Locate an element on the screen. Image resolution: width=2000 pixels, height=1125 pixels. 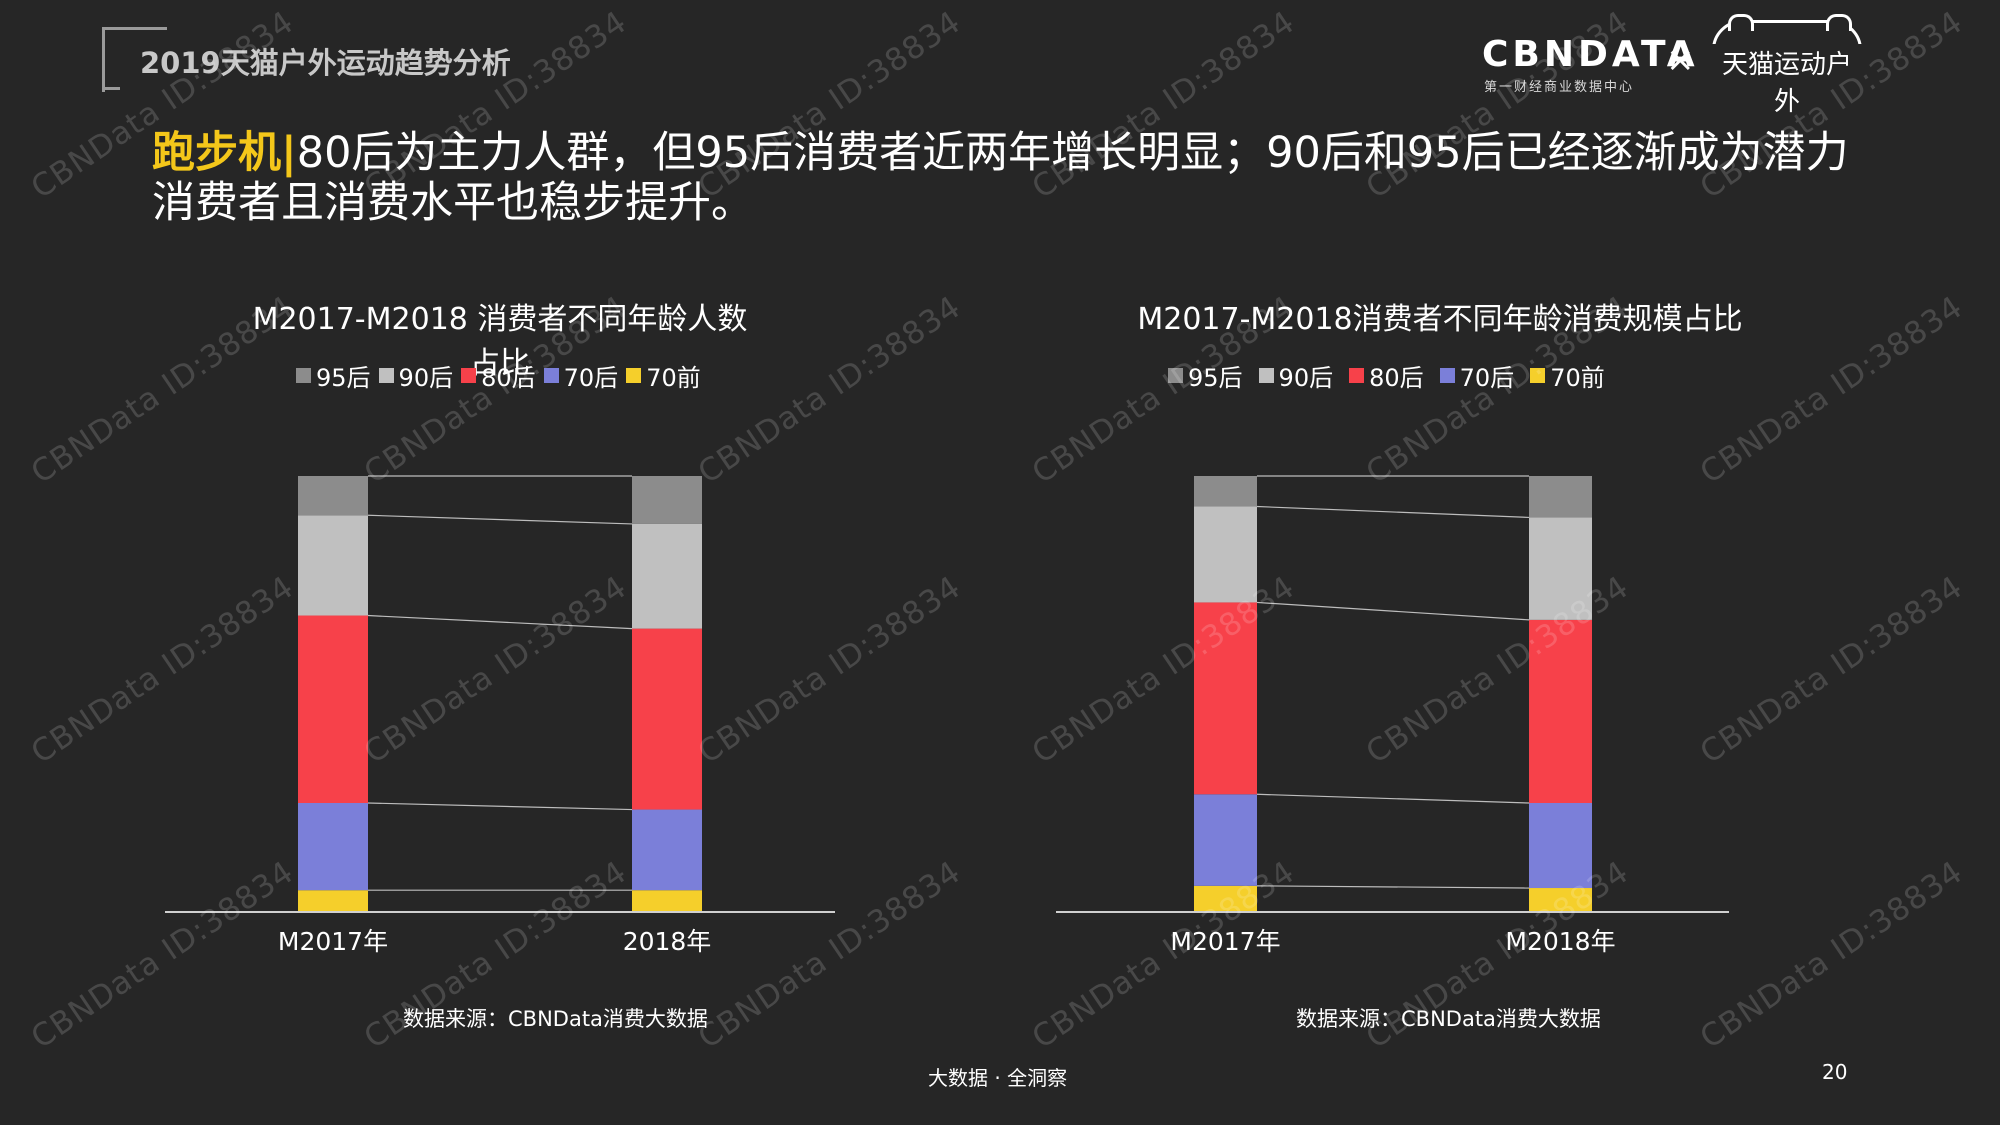
x-tick-label: M2018年 is located at coordinates (1560, 941).